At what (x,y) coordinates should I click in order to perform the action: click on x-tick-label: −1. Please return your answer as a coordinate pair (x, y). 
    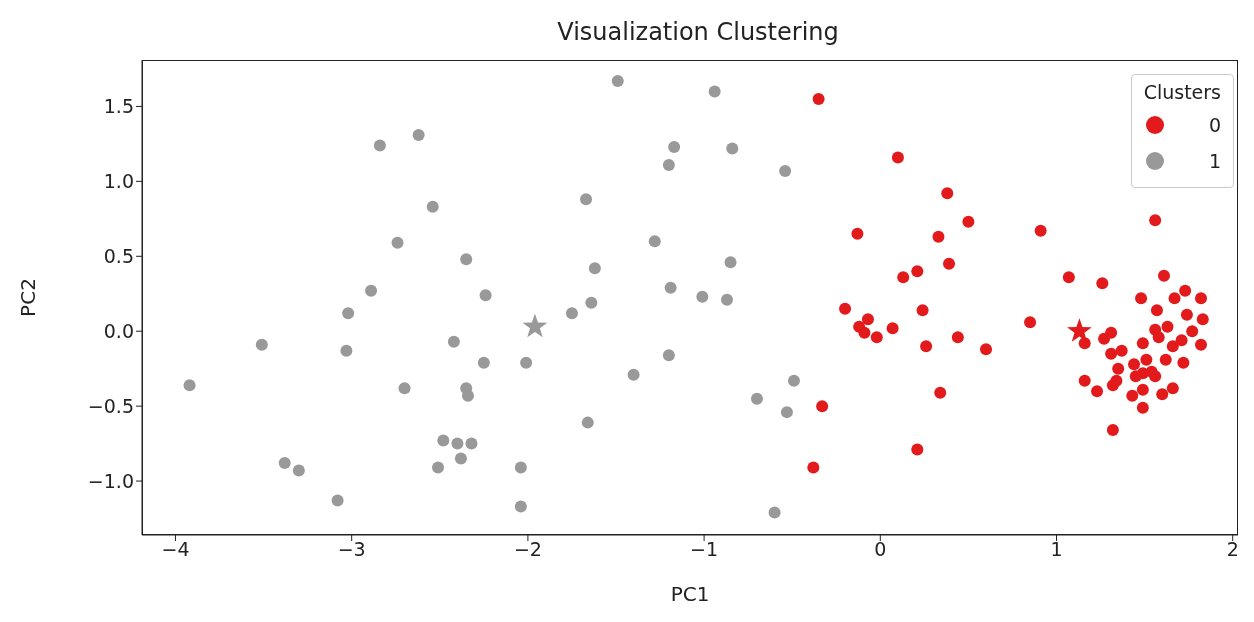
    Looking at the image, I should click on (704, 549).